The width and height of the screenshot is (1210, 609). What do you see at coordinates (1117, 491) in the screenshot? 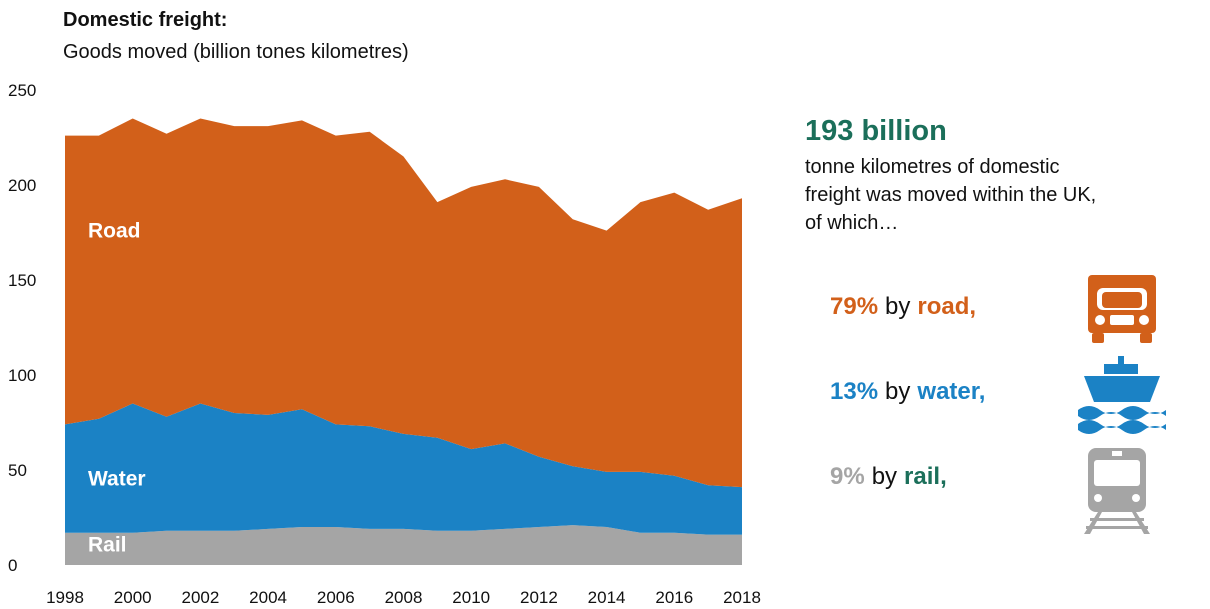
I see `train-icon` at bounding box center [1117, 491].